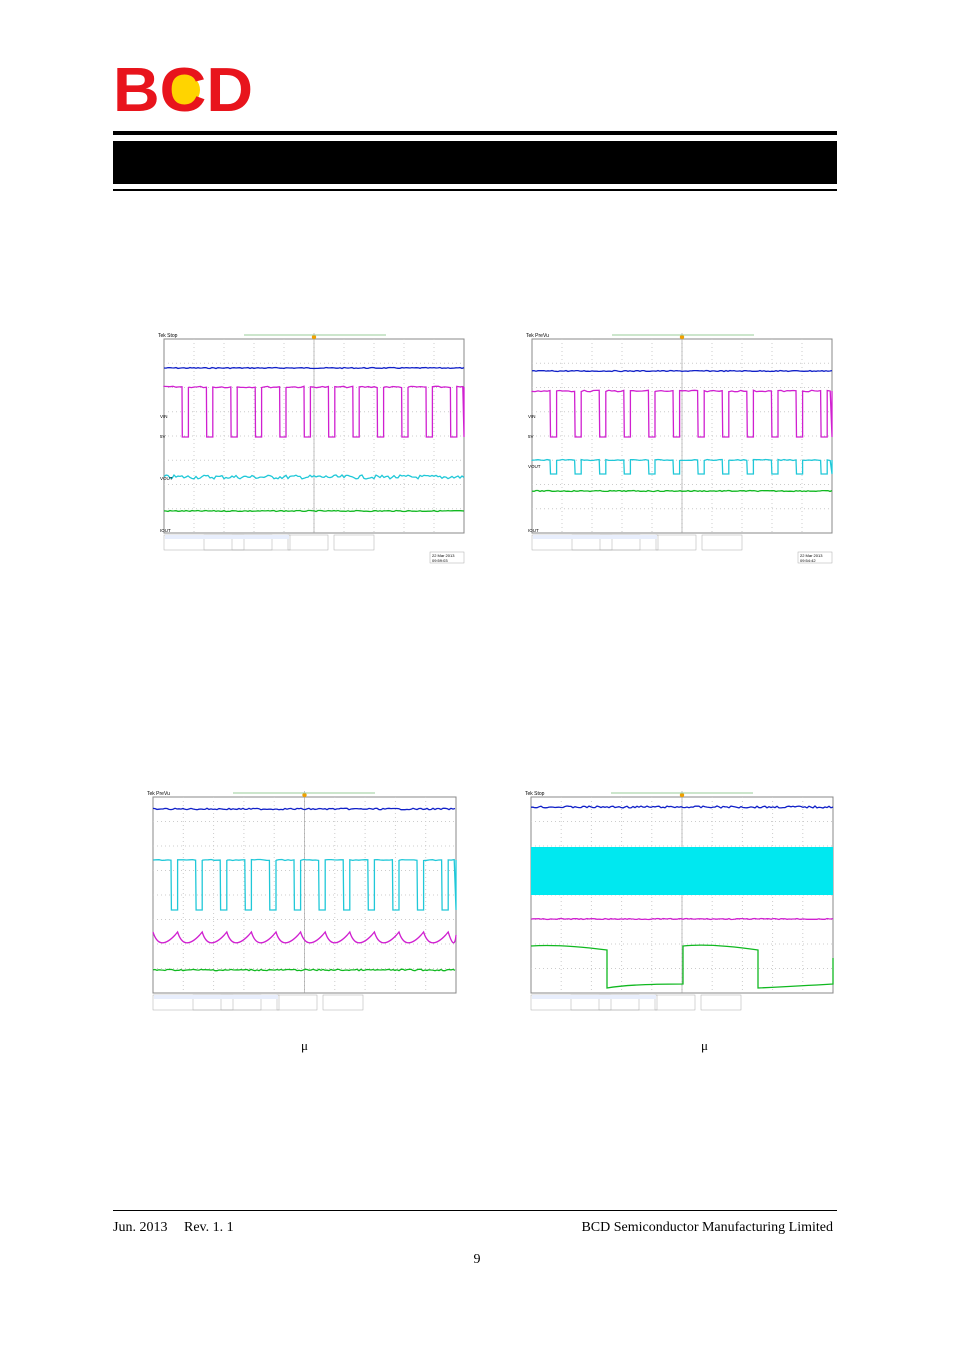 The width and height of the screenshot is (954, 1350). What do you see at coordinates (808, 560) in the screenshot?
I see `scope-time: 09:54:42` at bounding box center [808, 560].